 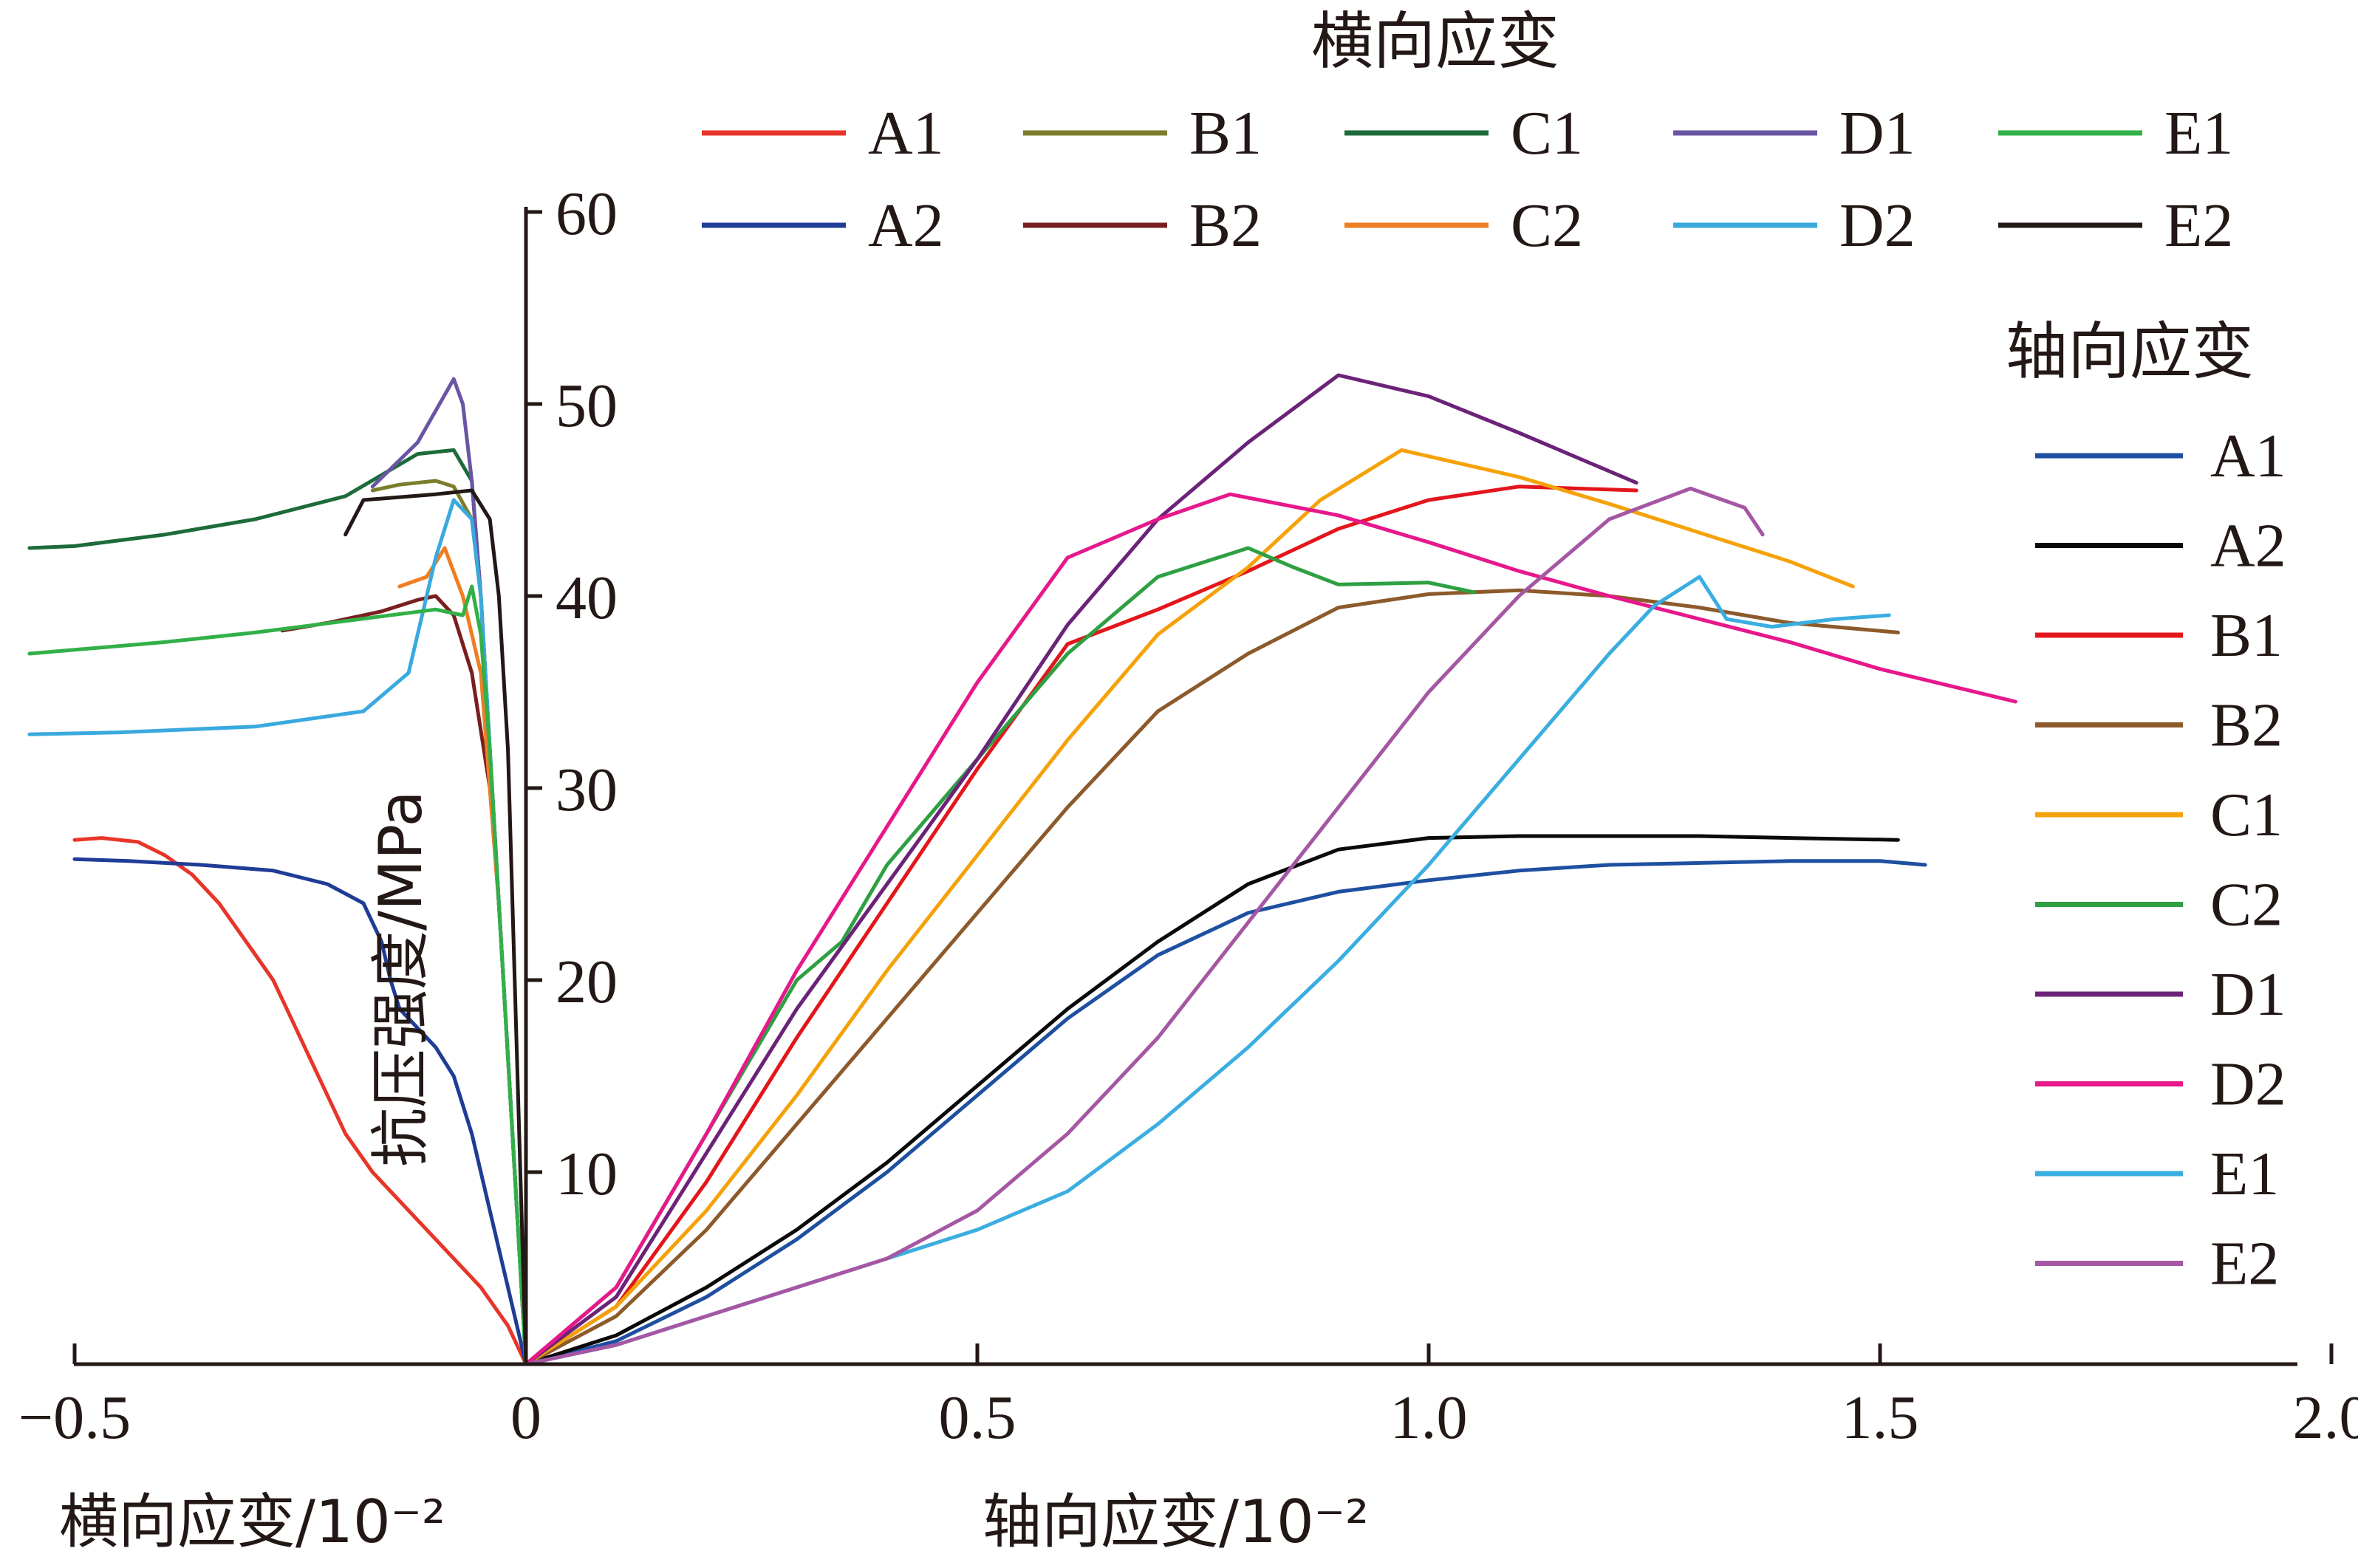 What do you see at coordinates (1881, 1417) in the screenshot?
I see `x-tick-label: 1.5` at bounding box center [1881, 1417].